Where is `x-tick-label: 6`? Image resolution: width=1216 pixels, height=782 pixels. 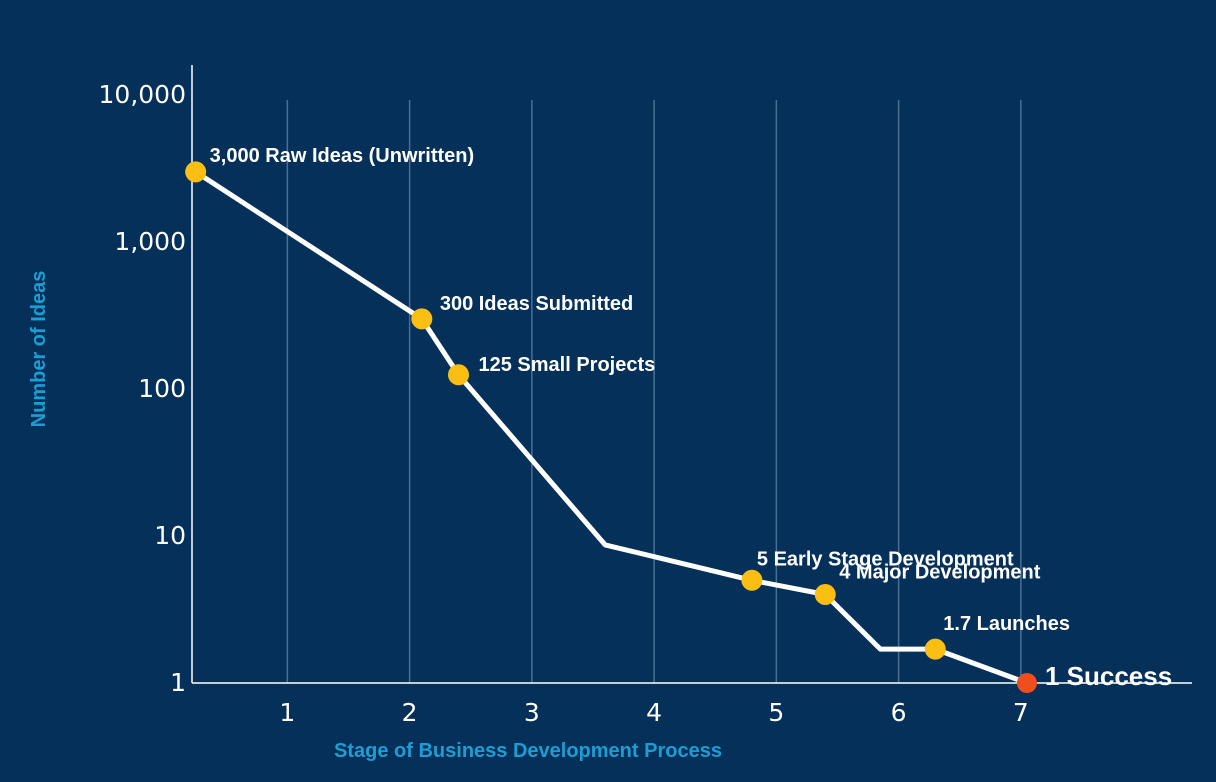
x-tick-label: 6 is located at coordinates (899, 712).